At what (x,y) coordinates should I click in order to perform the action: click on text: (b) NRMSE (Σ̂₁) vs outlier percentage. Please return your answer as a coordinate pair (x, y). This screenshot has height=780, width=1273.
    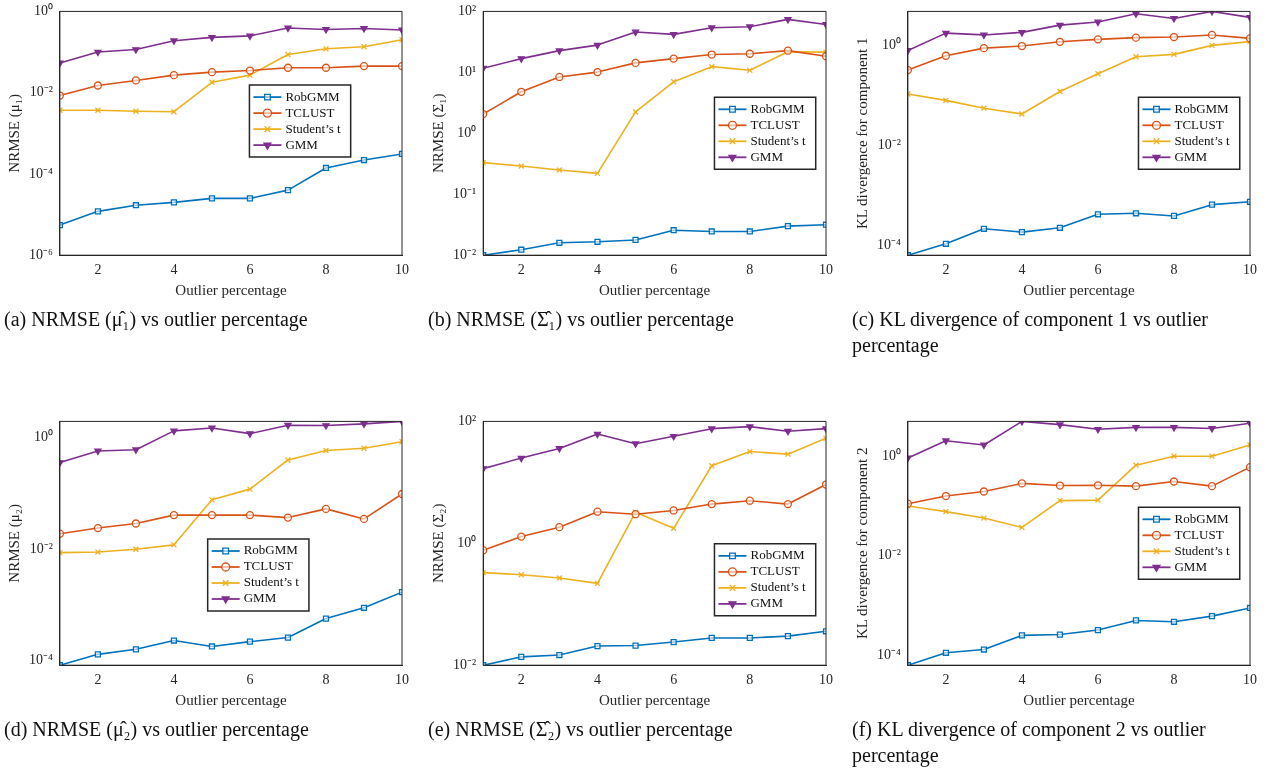
    Looking at the image, I should click on (581, 319).